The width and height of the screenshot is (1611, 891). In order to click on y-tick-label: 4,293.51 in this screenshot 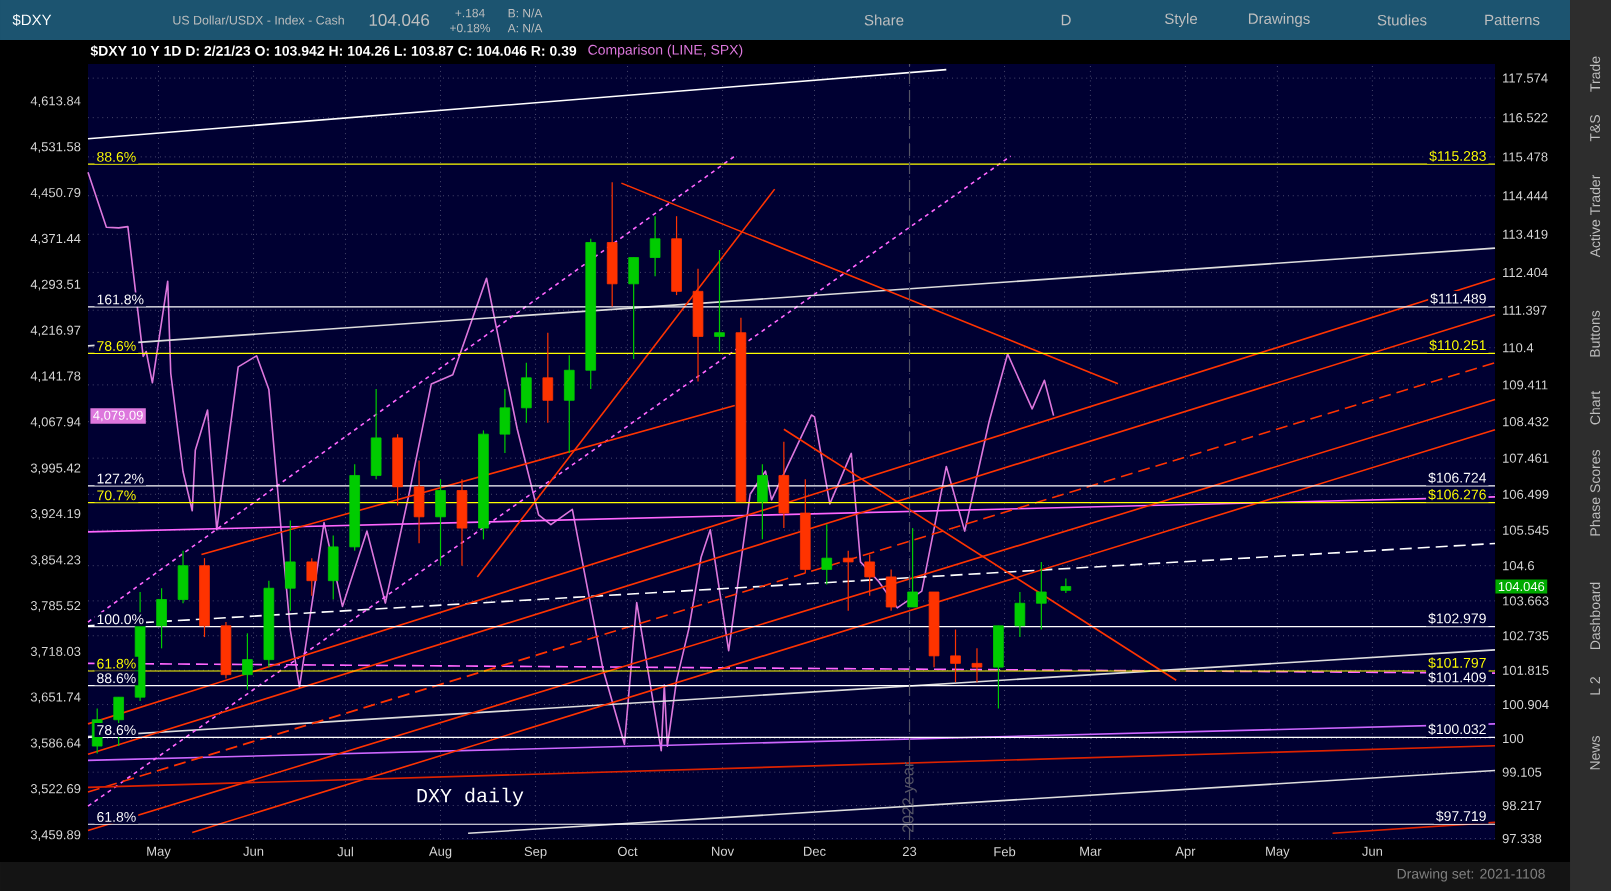, I will do `click(55, 285)`.